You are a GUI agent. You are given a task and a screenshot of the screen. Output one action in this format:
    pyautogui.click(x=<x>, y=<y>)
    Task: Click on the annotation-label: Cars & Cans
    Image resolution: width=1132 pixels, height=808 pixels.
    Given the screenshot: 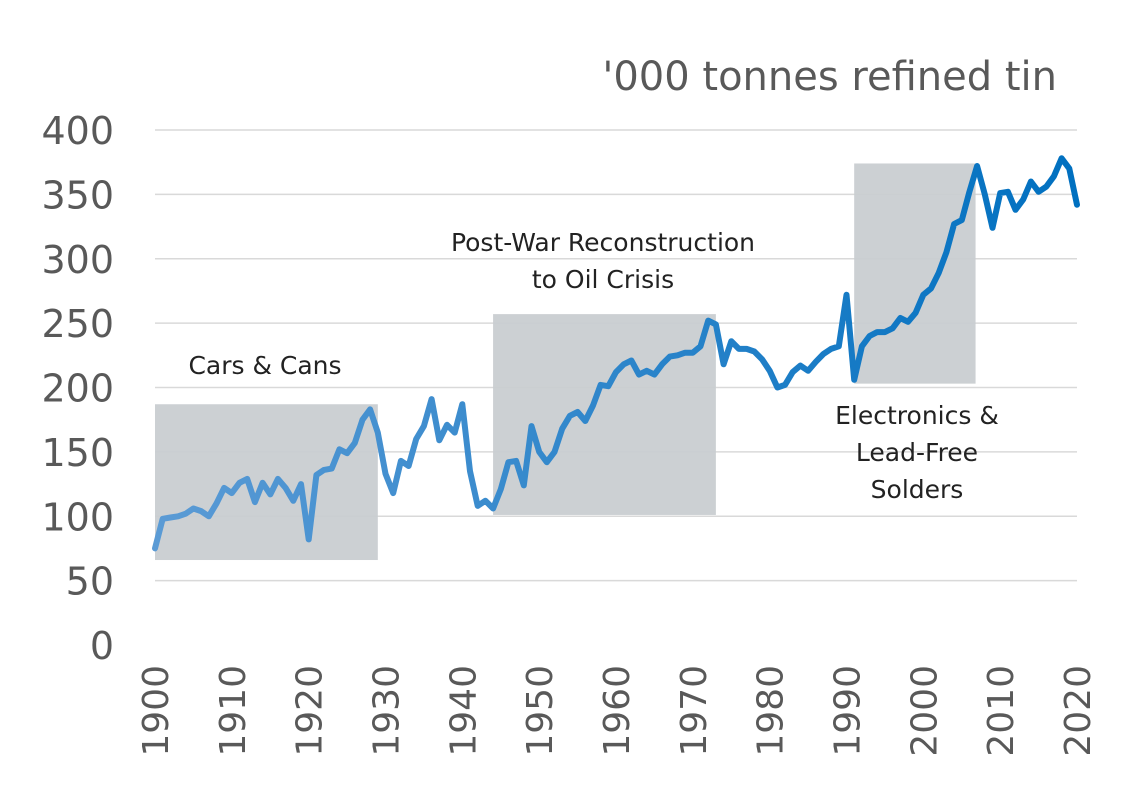 What is the action you would take?
    pyautogui.click(x=264, y=365)
    